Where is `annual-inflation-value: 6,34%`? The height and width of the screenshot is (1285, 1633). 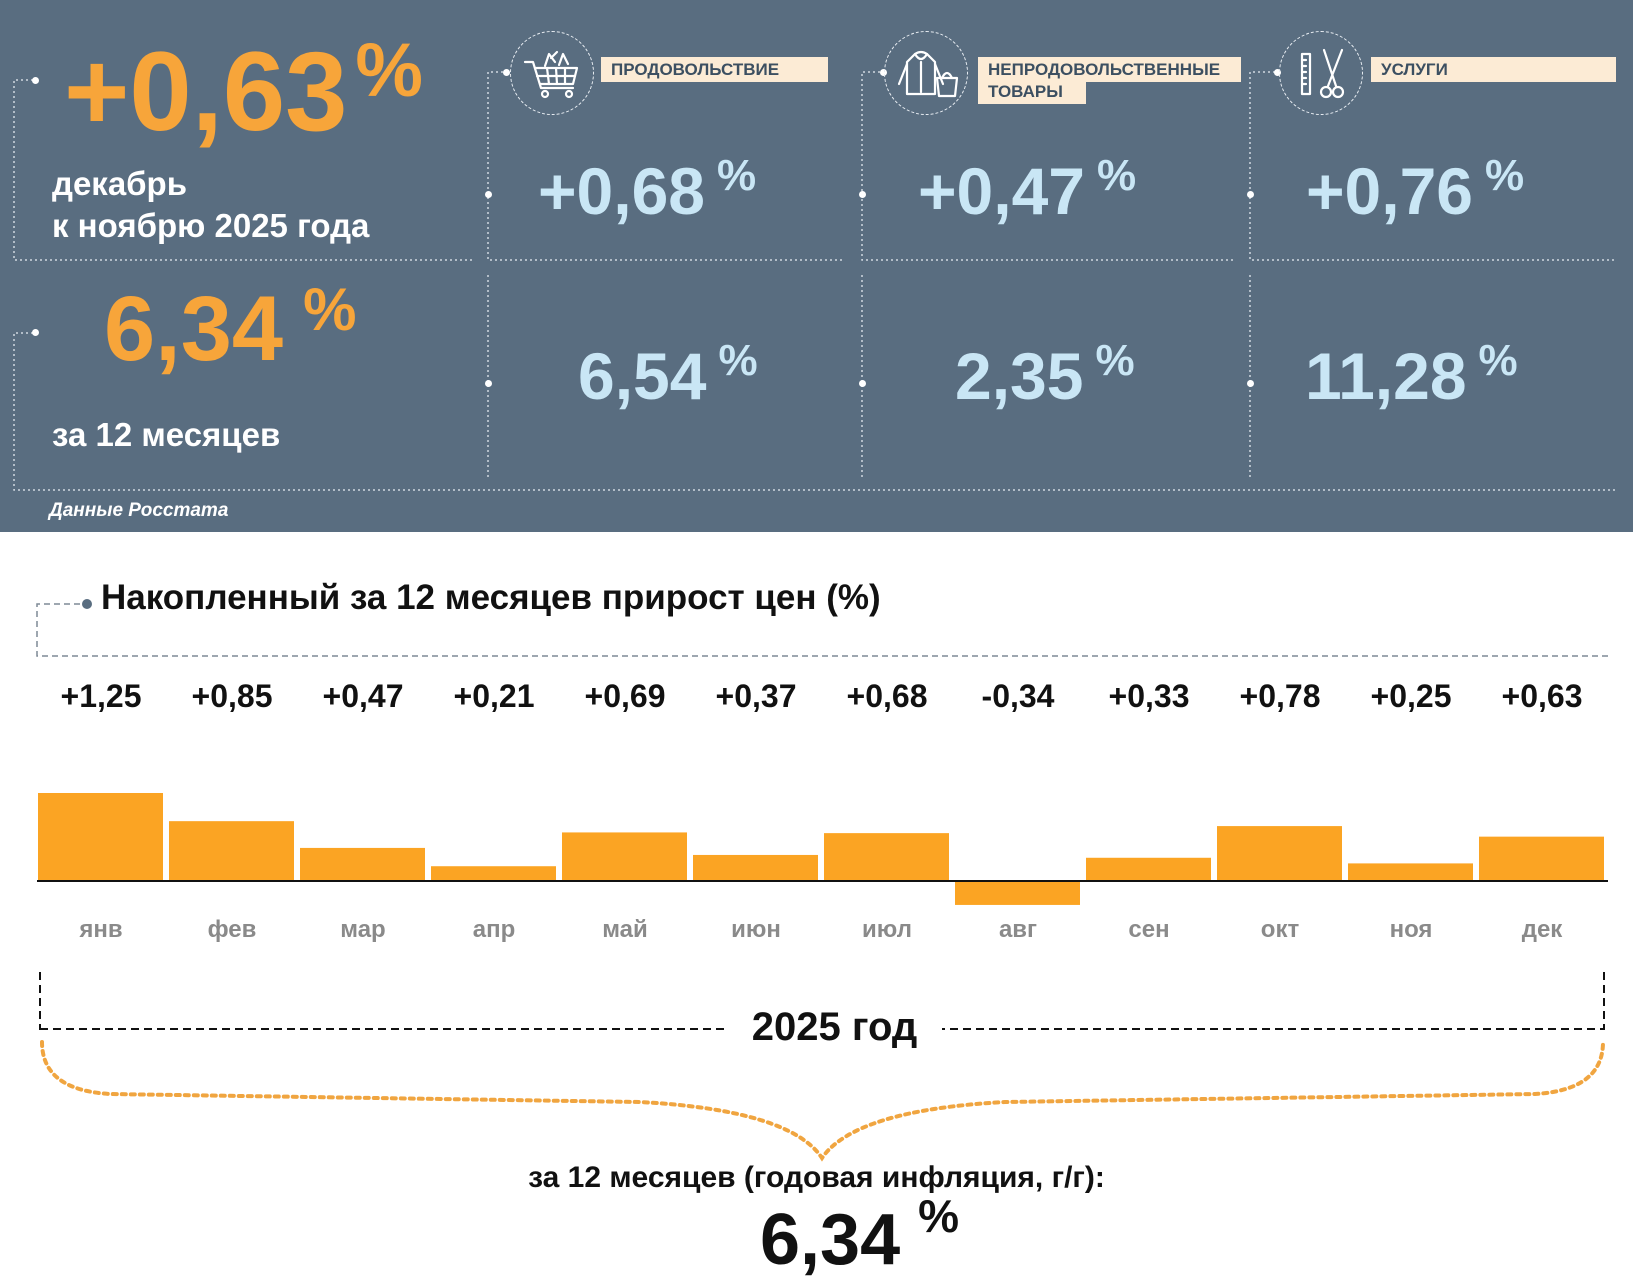
annual-inflation-value: 6,34% is located at coordinates (859, 1234).